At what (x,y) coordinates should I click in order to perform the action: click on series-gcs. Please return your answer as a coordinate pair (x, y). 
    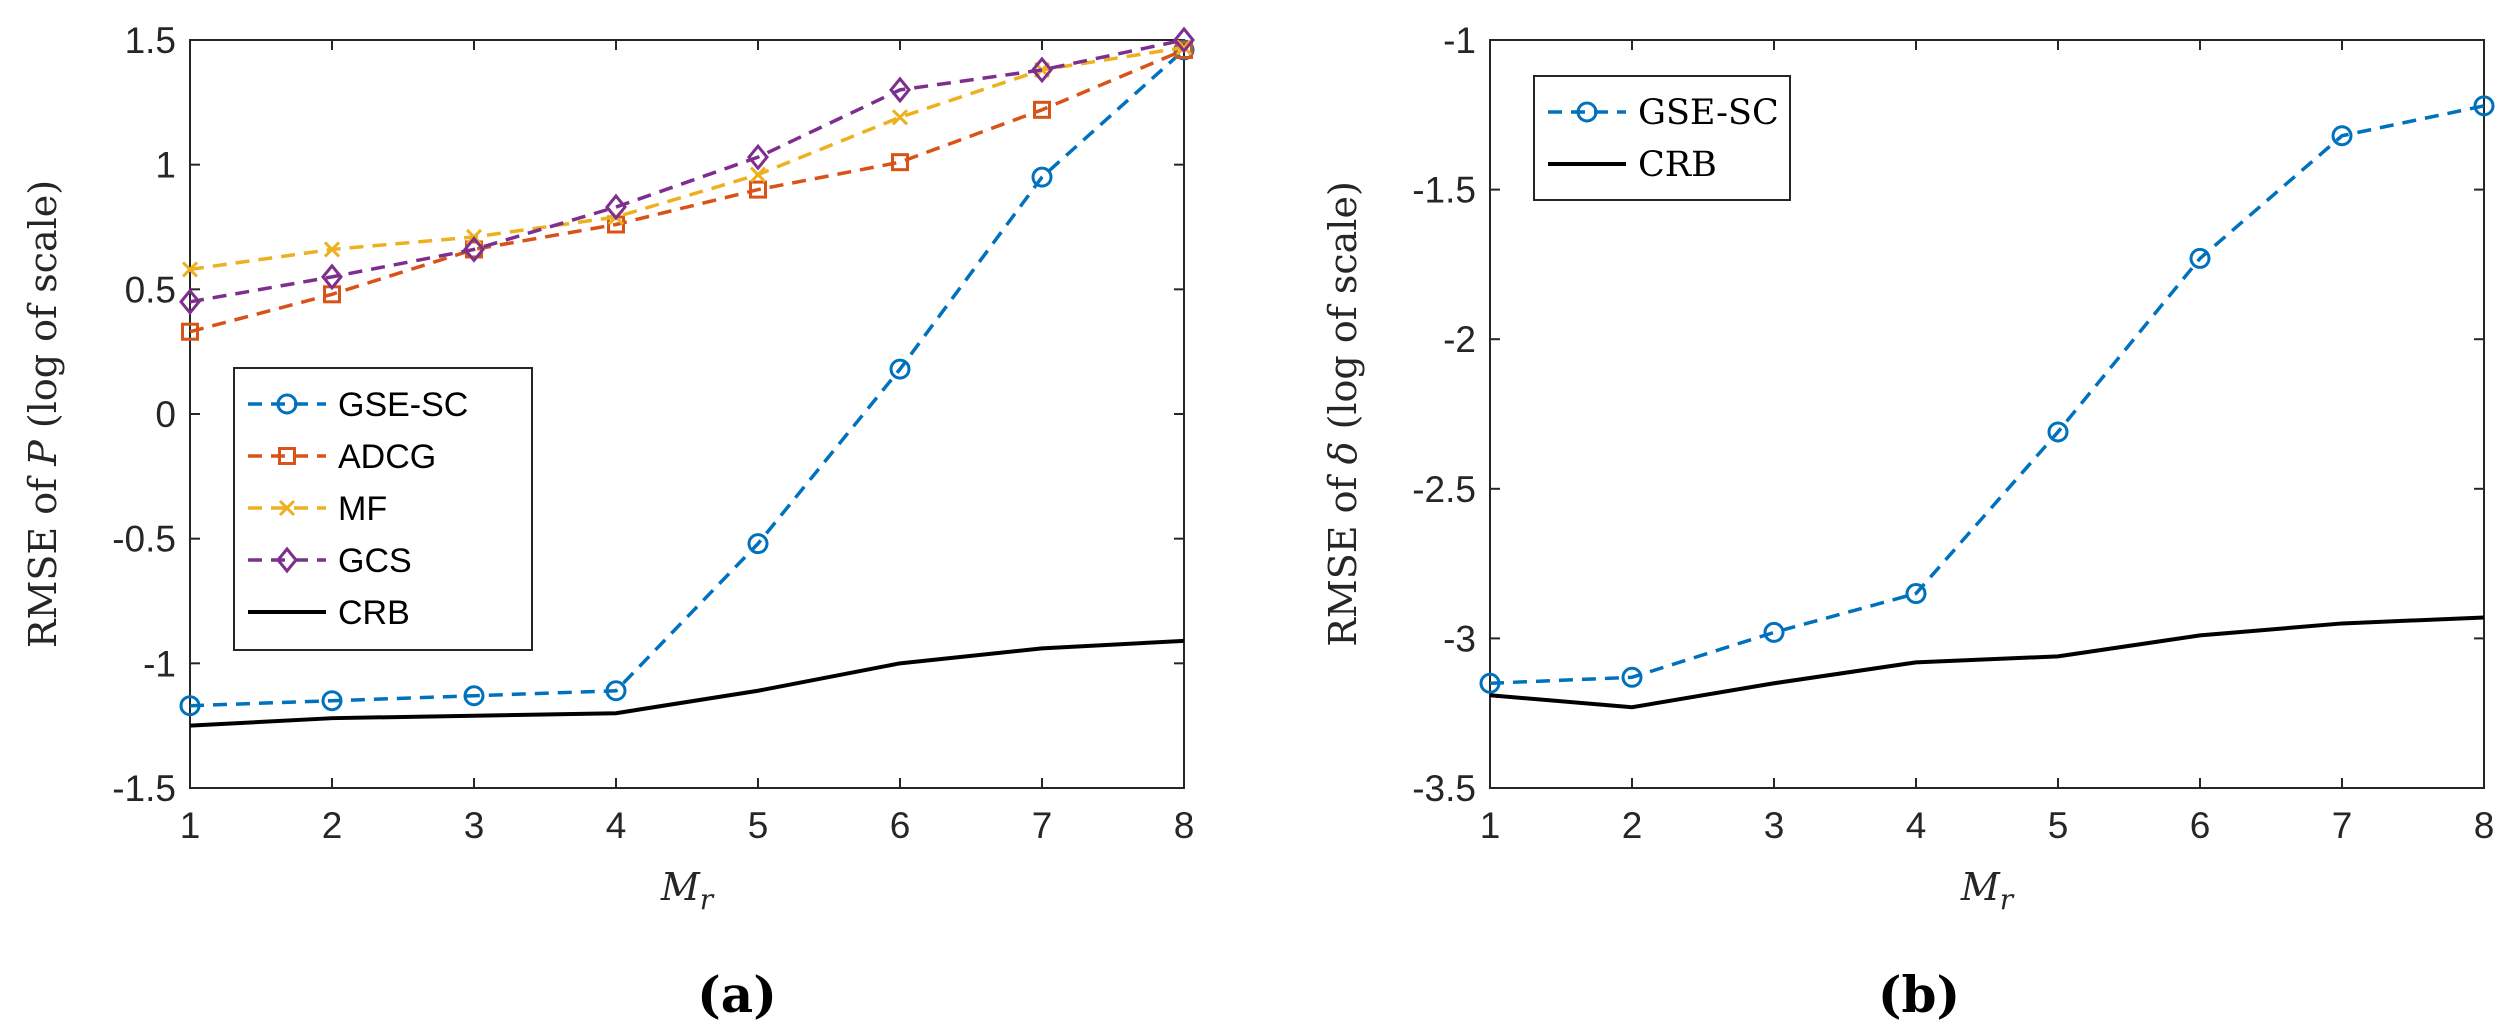
    Looking at the image, I should click on (687, 171).